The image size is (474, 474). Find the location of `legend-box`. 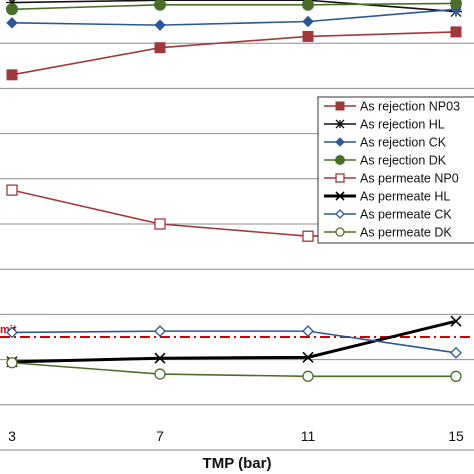

legend-box is located at coordinates (395, 170).